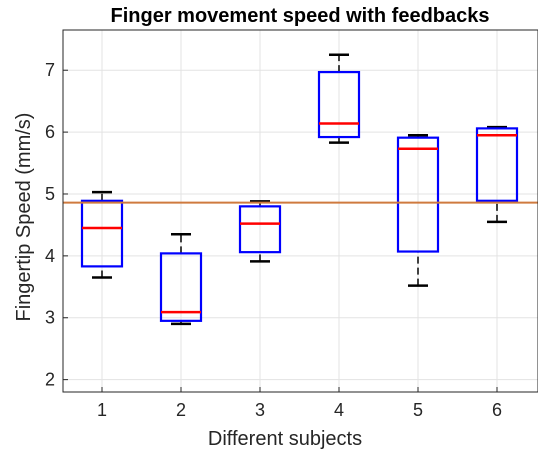 Image resolution: width=538 pixels, height=452 pixels. I want to click on x-tick-label: 2, so click(181, 410).